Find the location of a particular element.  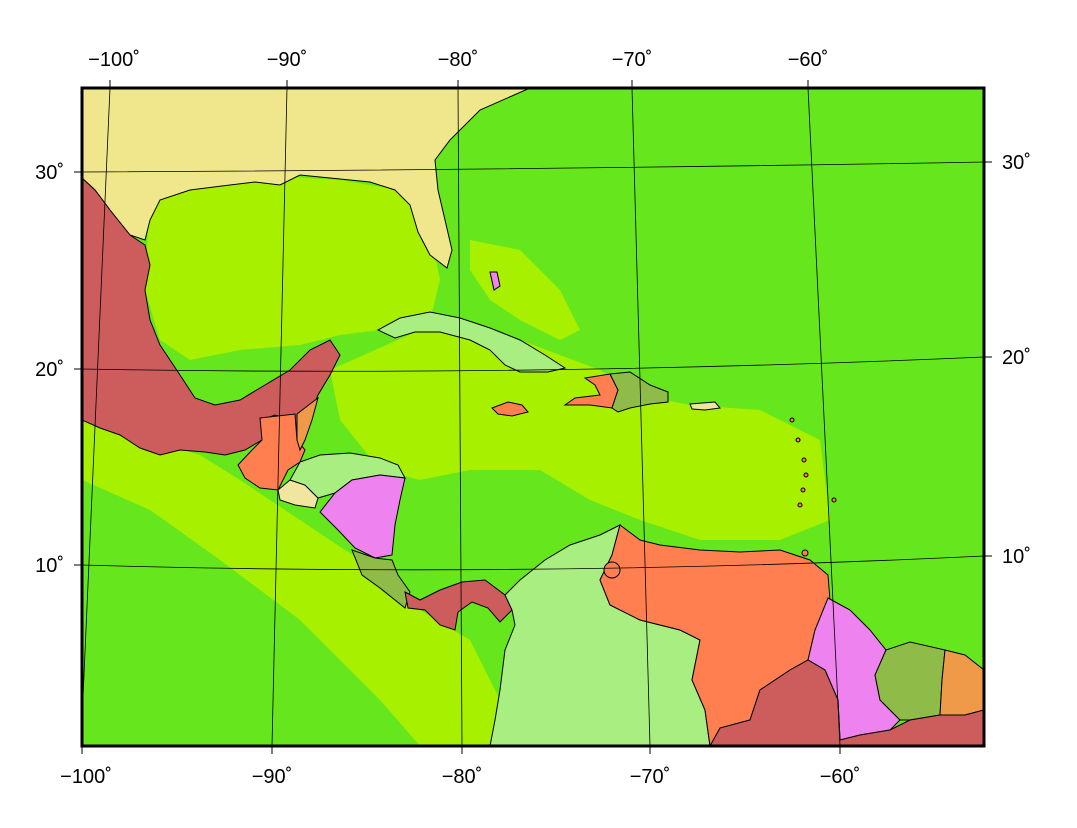

right-latitude-labels: 30˚ 20˚ 10˚ is located at coordinates (1016, 360).